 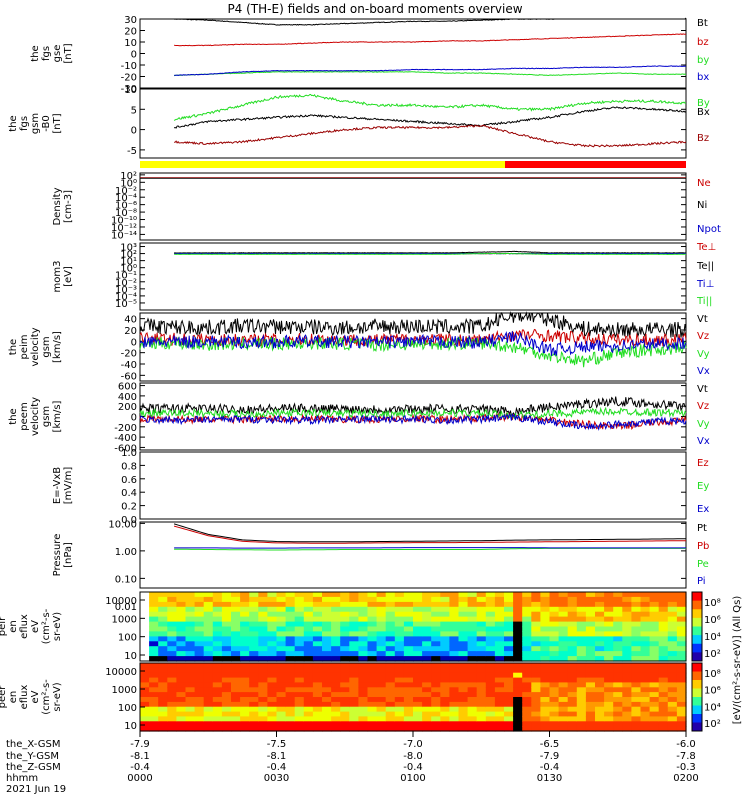 I want to click on series-line-bt, so click(x=430, y=21).